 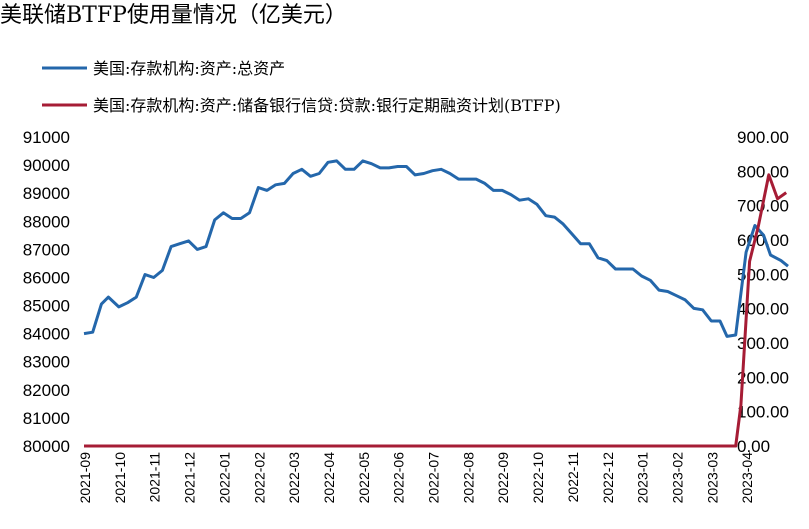 I want to click on x-tick-label: 2022-02, so click(x=259, y=478).